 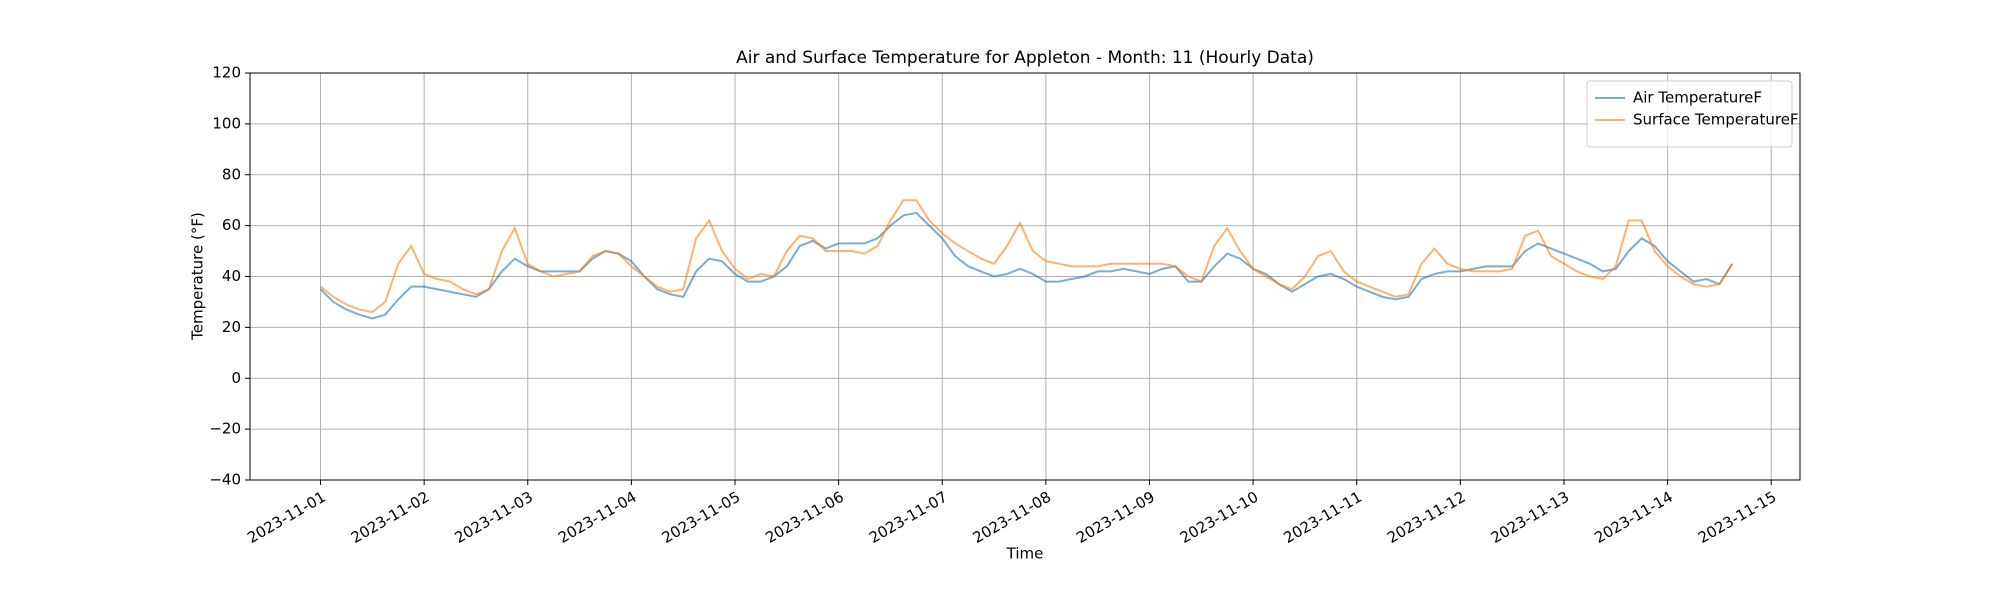 I want to click on y-tick-label: 0, so click(x=236, y=378).